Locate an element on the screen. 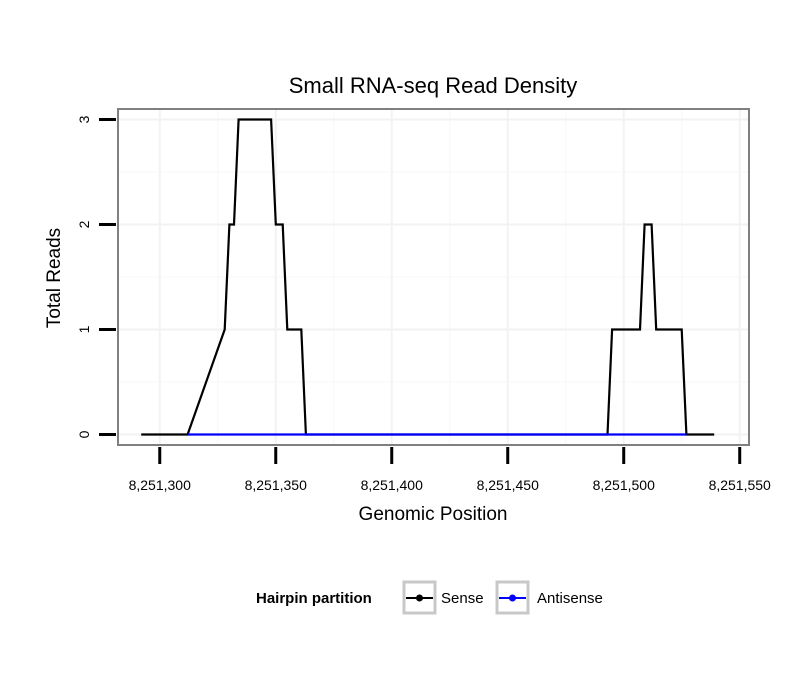  x-tick-label: 8,251,300 is located at coordinates (160, 485).